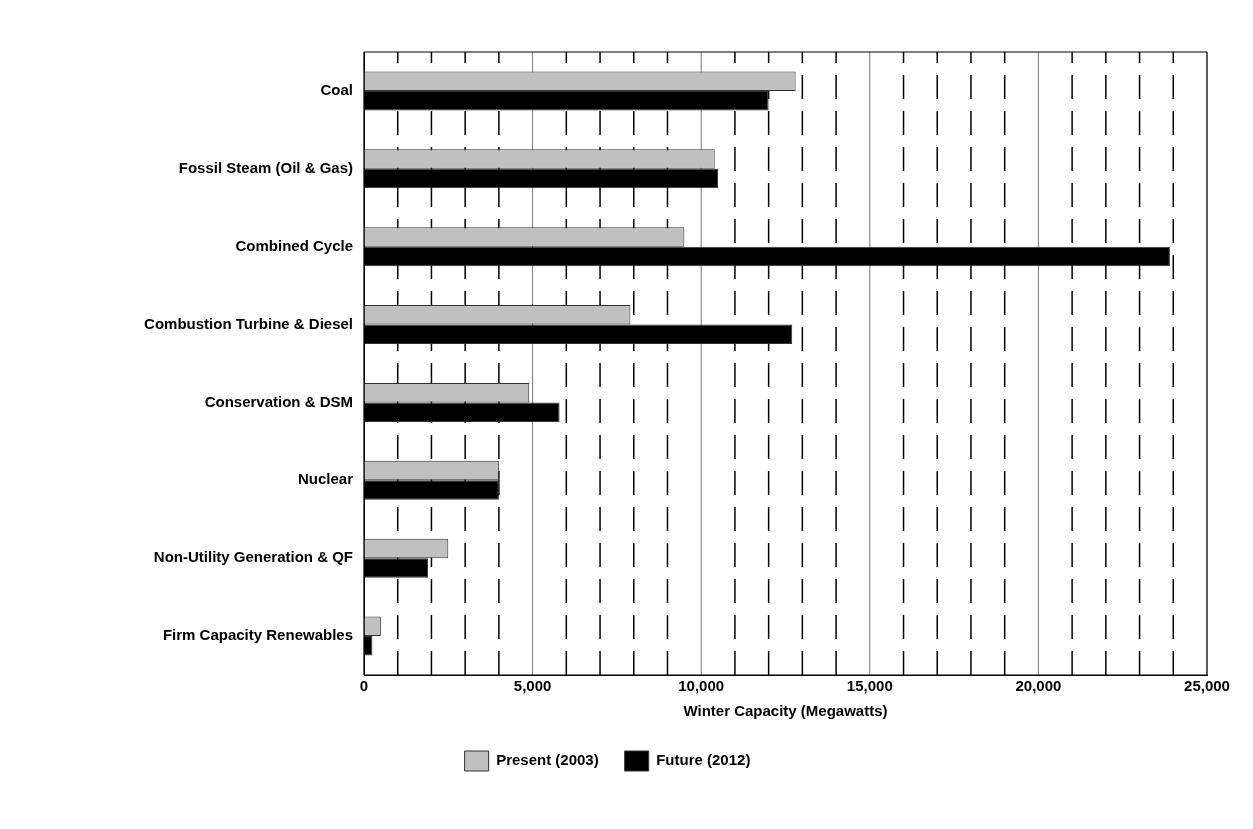  What do you see at coordinates (703, 760) in the screenshot?
I see `legend-label: Future (2012)` at bounding box center [703, 760].